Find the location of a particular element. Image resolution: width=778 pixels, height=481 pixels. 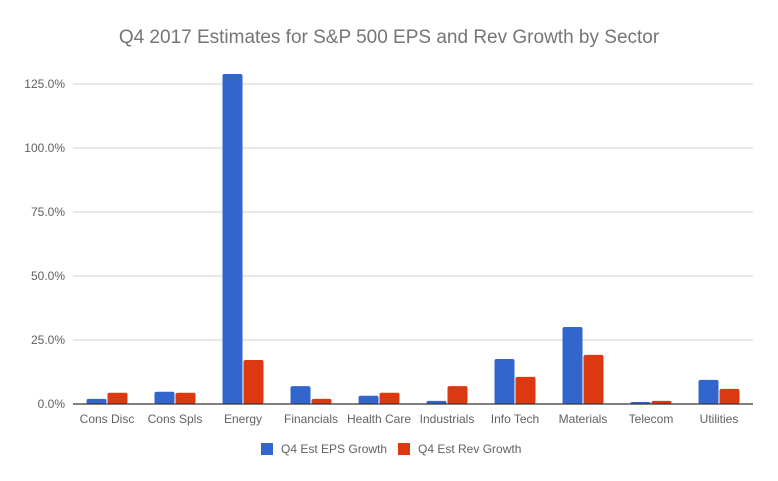

bar-rev-cons-disc is located at coordinates (117, 398).